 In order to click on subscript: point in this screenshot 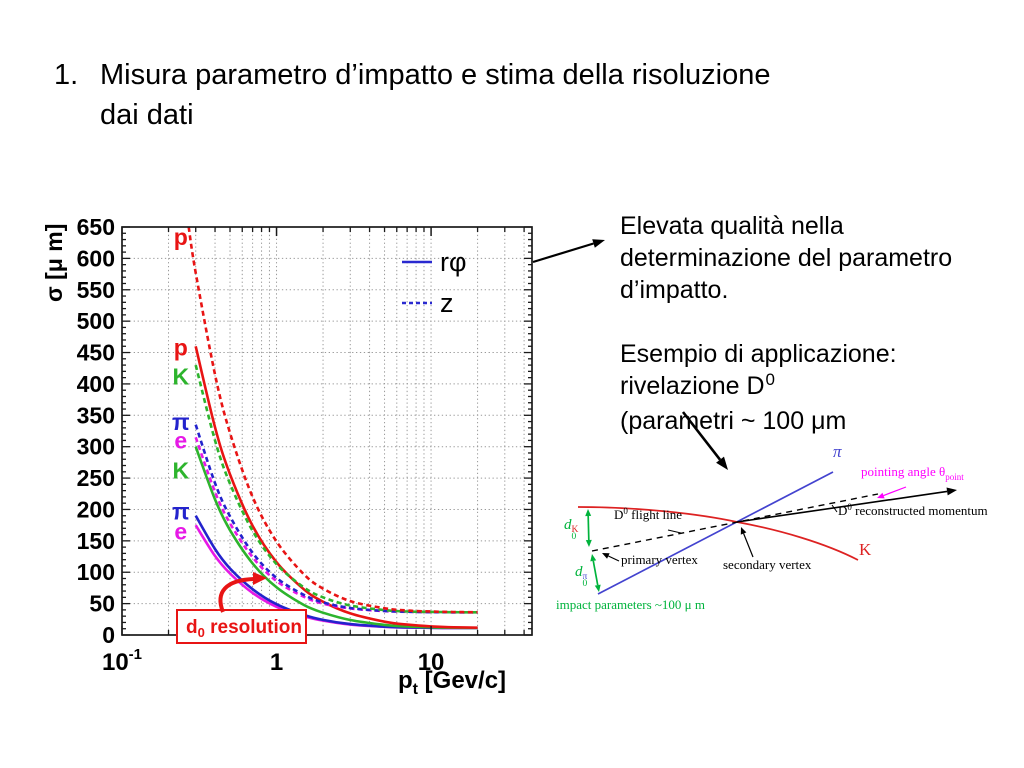, I will do `click(954, 477)`.